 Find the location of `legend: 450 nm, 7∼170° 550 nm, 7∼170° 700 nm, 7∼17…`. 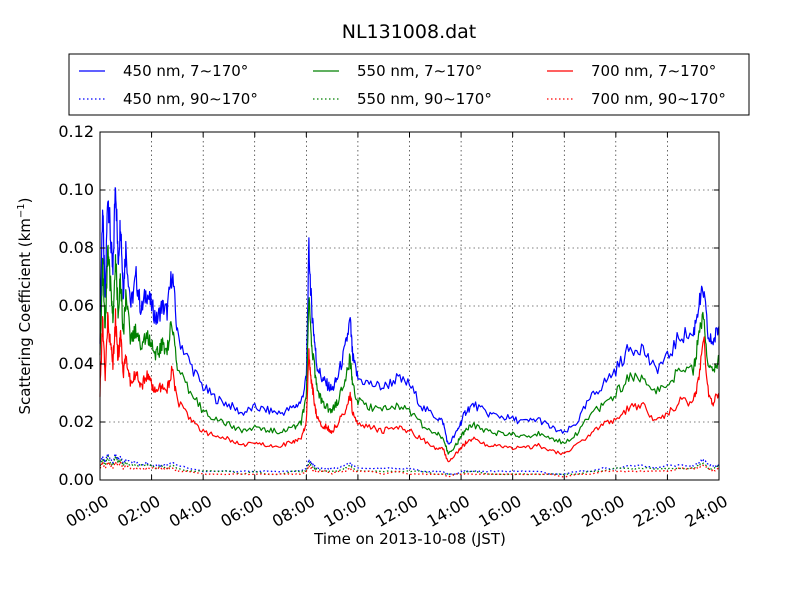

legend: 450 nm, 7∼170° 550 nm, 7∼170° 700 nm, 7∼17… is located at coordinates (409, 84).